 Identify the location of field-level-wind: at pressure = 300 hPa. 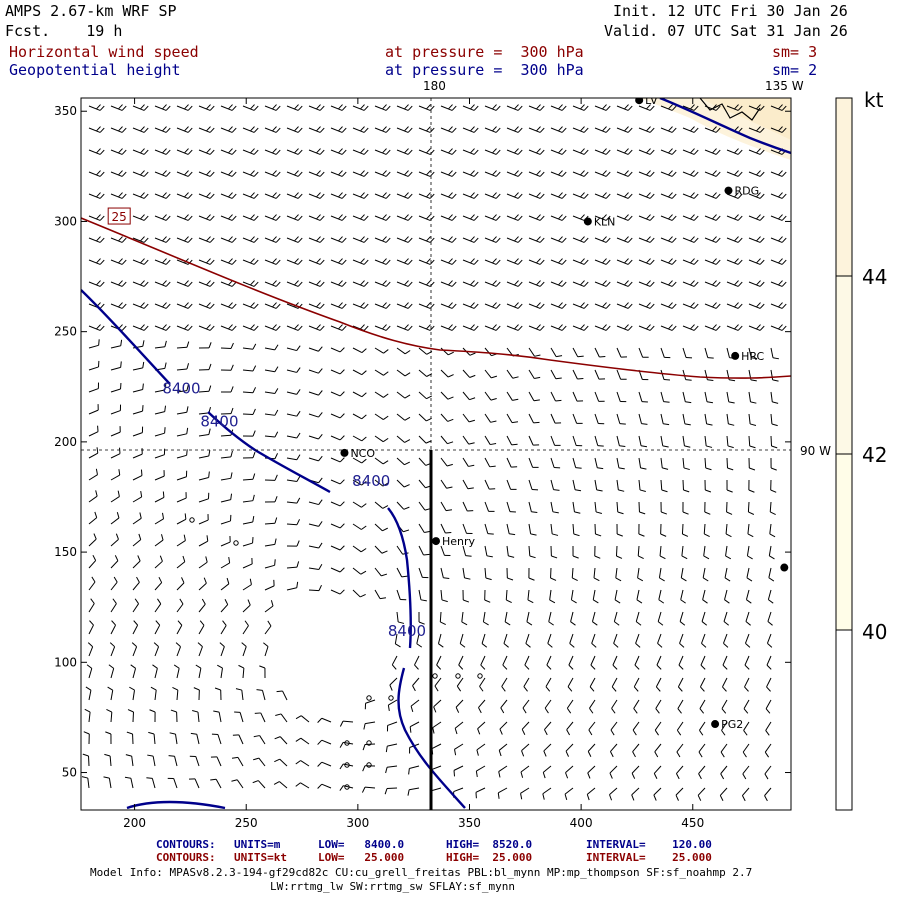
(484, 52).